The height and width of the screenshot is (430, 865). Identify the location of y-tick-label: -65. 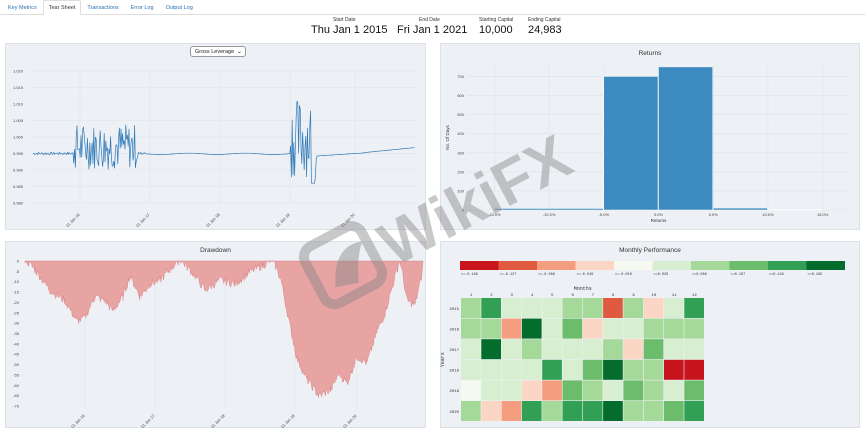
(16, 395).